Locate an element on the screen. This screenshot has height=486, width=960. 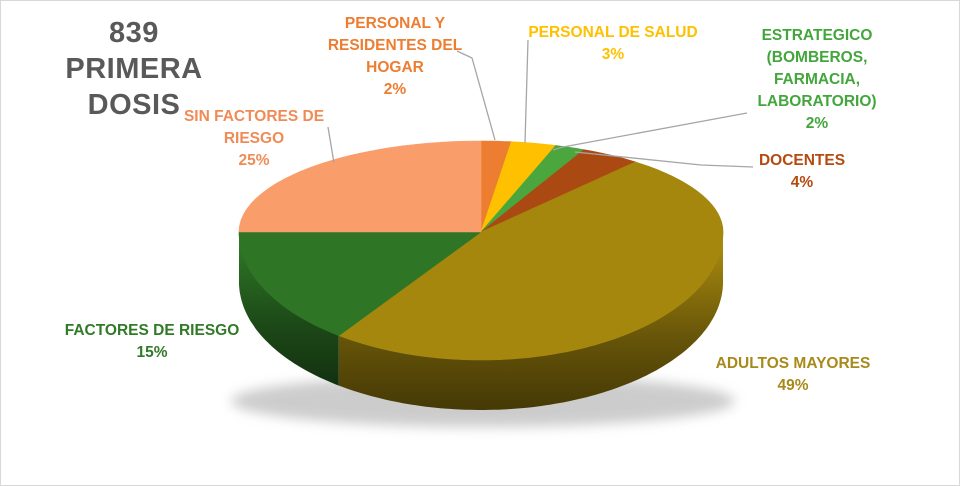
pie-slice-personal-de-salud is located at coordinates (518, 187).